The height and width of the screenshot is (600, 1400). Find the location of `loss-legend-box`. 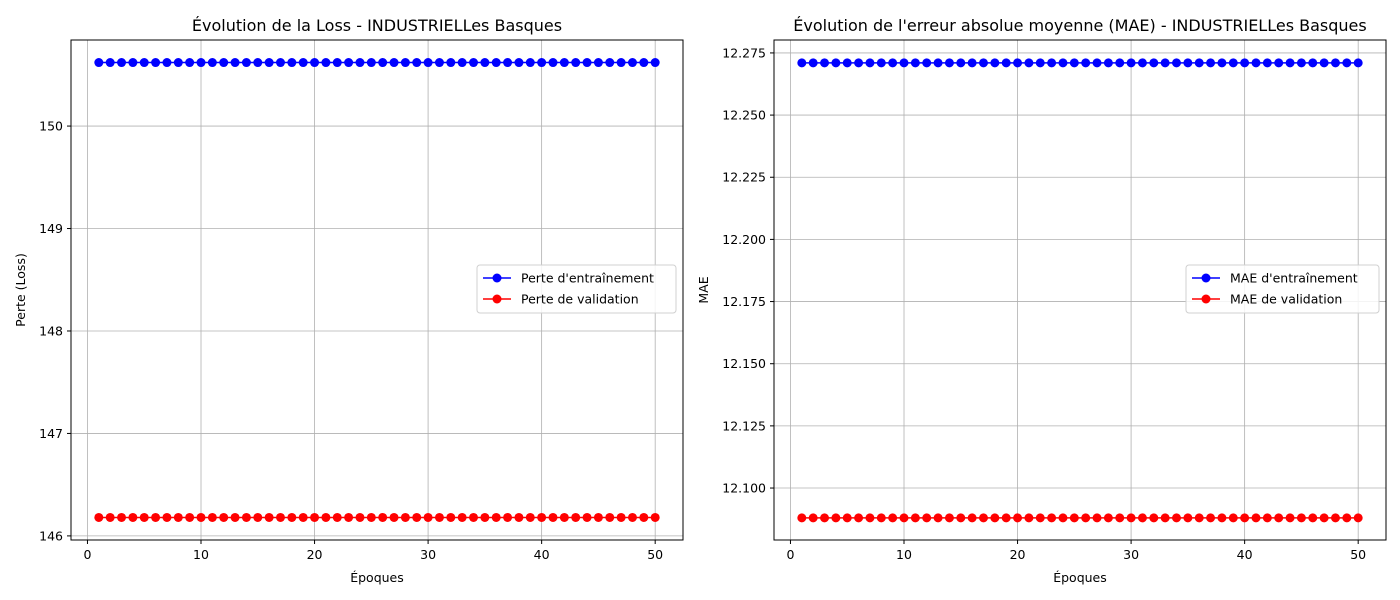

loss-legend-box is located at coordinates (576, 289).